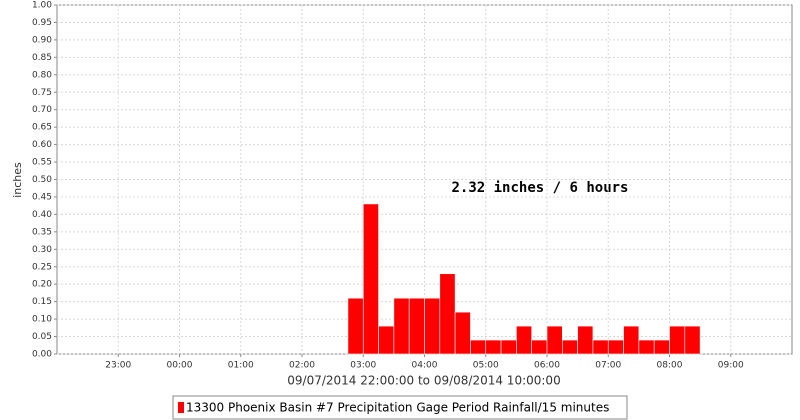 This screenshot has width=800, height=420. What do you see at coordinates (42, 128) in the screenshot?
I see `y-tick-label: 0.65` at bounding box center [42, 128].